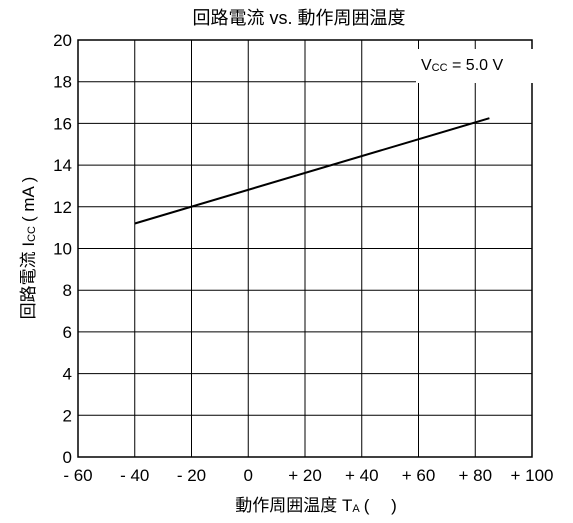  Describe the element at coordinates (475, 475) in the screenshot. I see `x-tick-label: + 80` at that location.